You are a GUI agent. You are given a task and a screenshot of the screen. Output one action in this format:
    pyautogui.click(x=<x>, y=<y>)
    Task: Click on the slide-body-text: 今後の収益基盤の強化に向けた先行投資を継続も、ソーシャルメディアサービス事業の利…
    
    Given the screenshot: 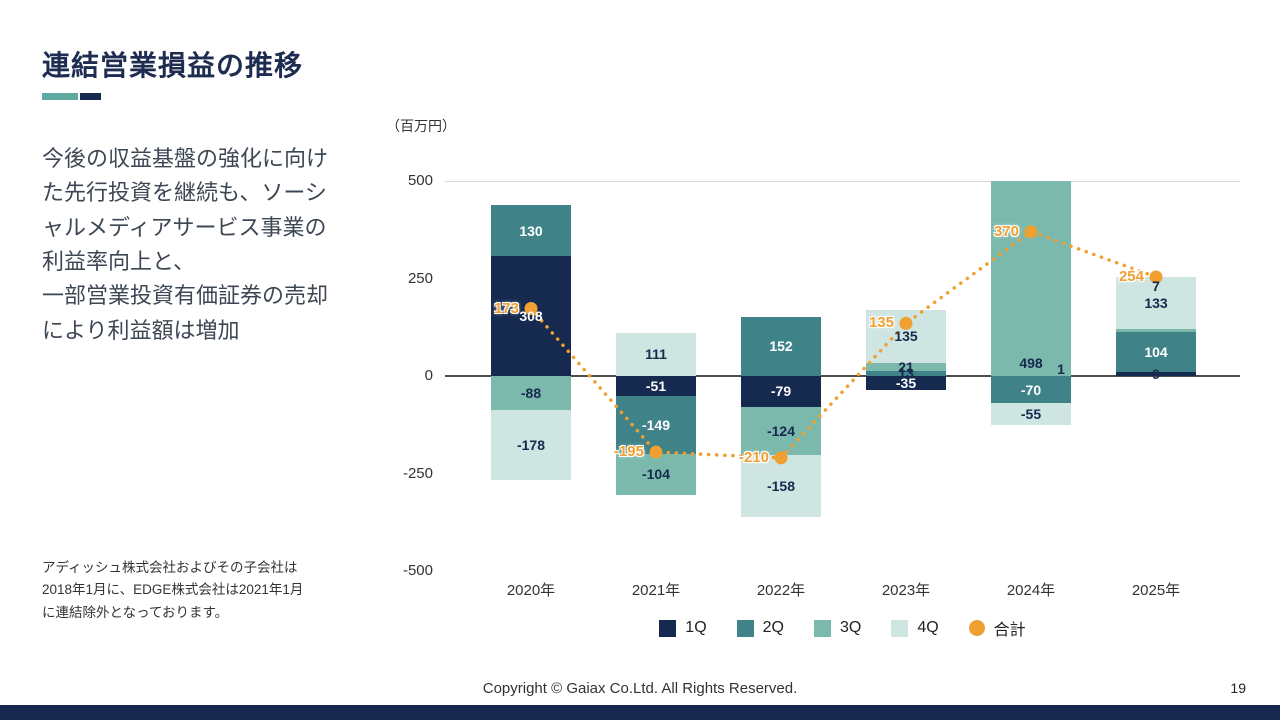 What is the action you would take?
    pyautogui.click(x=185, y=244)
    